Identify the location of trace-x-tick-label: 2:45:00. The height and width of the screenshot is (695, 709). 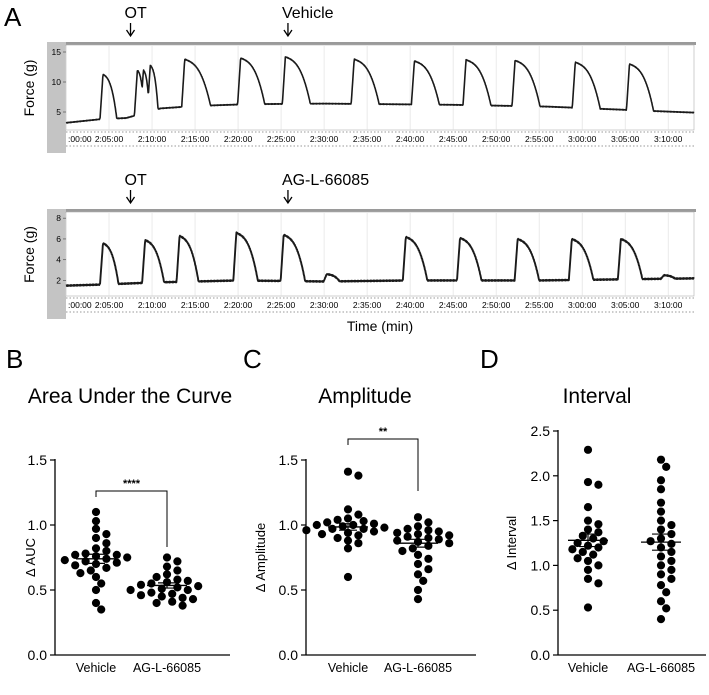
(453, 139).